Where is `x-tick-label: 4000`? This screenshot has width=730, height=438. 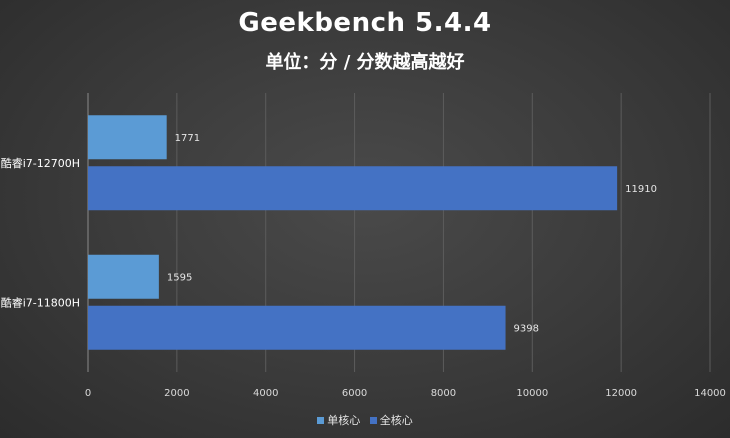
x-tick-label: 4000 is located at coordinates (265, 393).